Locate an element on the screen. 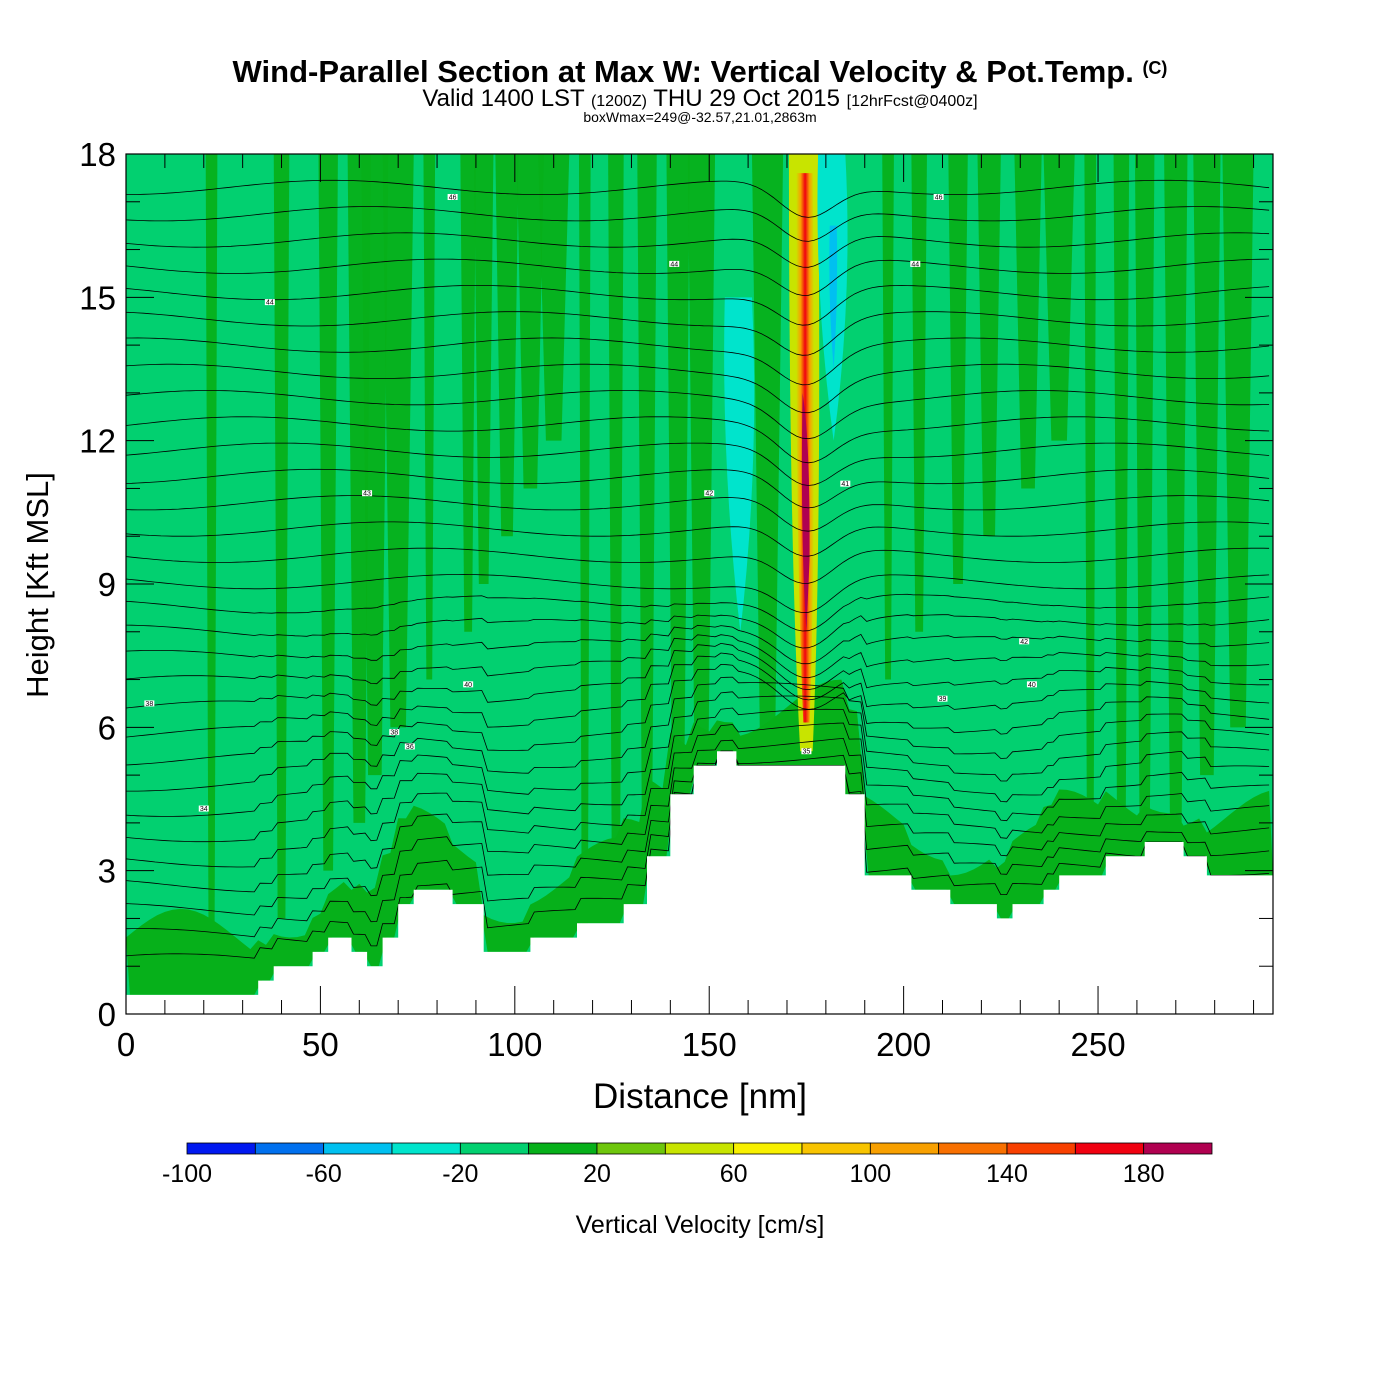  colorbar: -100 -60 -20 20 60 100 140 180 is located at coordinates (687, 1165).